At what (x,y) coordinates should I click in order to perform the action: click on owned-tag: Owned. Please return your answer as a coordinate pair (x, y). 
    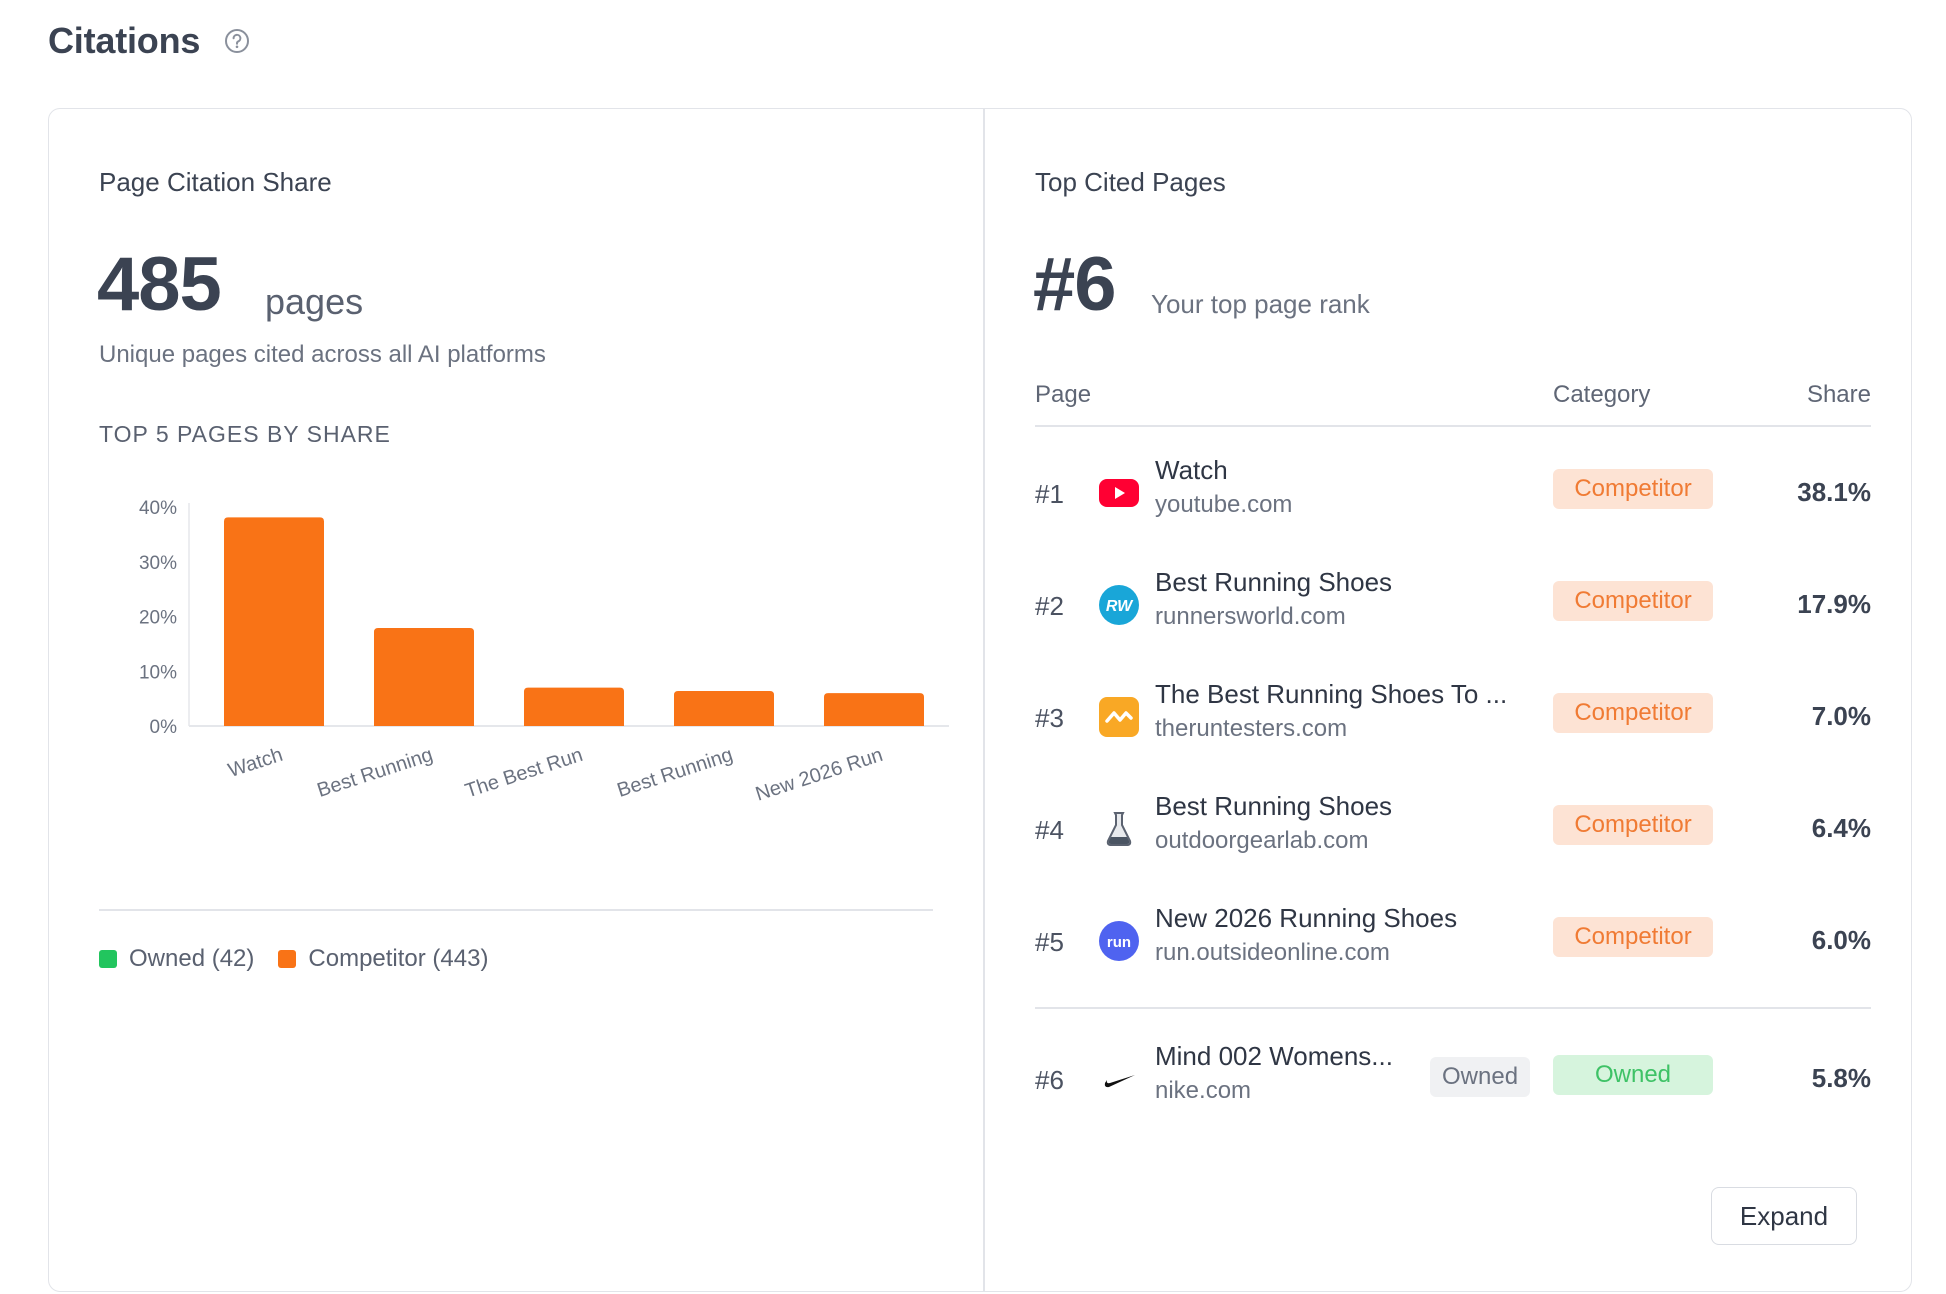
    Looking at the image, I should click on (1480, 1077).